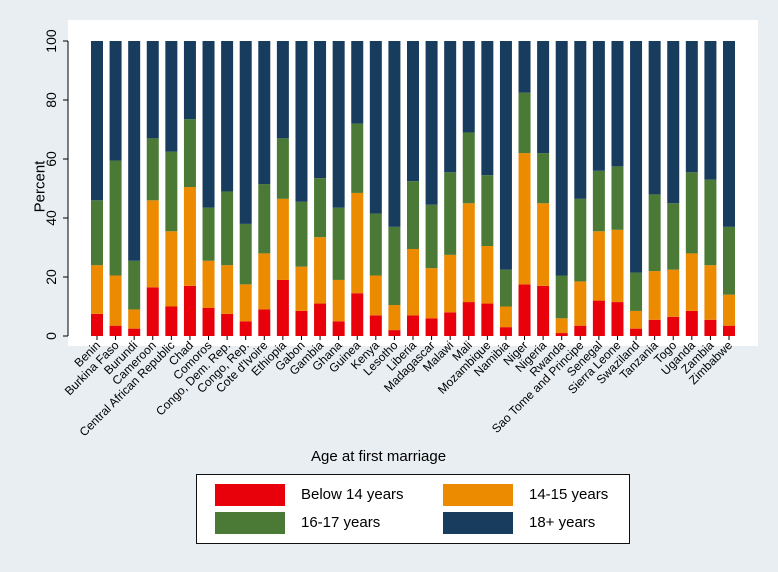  Describe the element at coordinates (208, 321) in the screenshot. I see `bar-comoros-below-14-years` at that location.